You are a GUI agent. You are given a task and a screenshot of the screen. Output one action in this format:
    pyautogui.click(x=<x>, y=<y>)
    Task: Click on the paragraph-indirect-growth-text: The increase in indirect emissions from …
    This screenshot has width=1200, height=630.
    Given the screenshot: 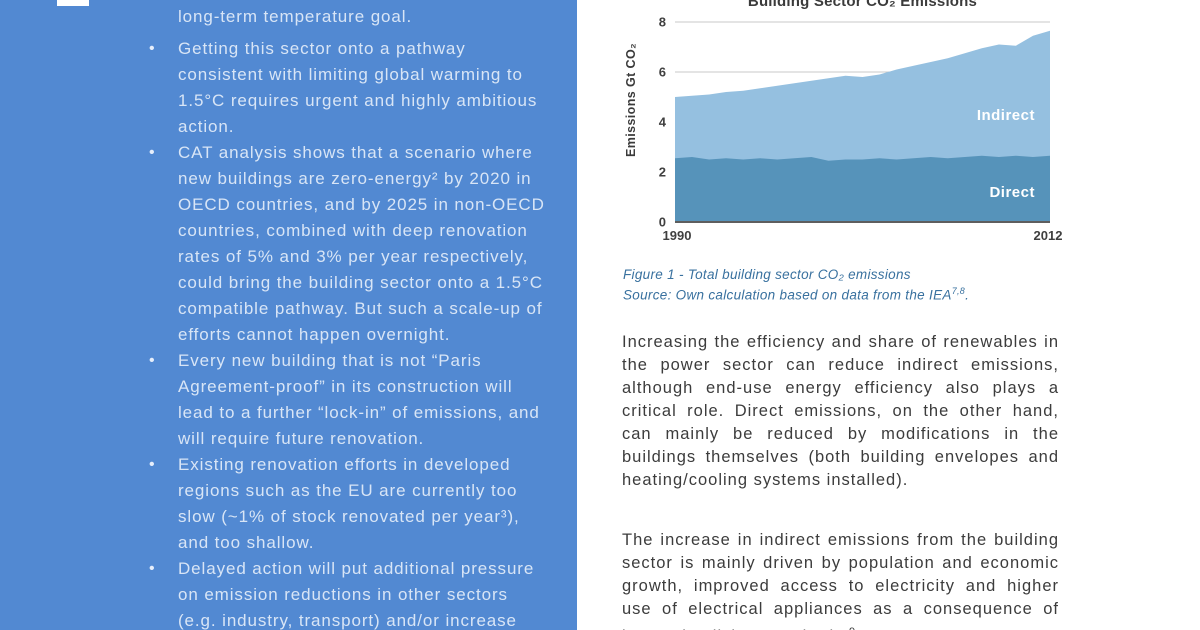 What is the action you would take?
    pyautogui.click(x=840, y=580)
    